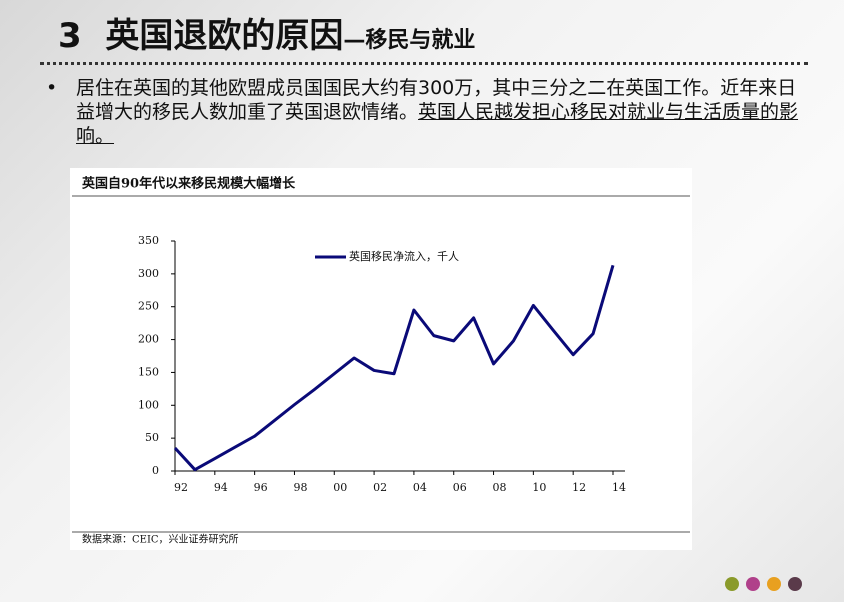 This screenshot has width=844, height=602. What do you see at coordinates (579, 487) in the screenshot?
I see `x-tick-label: 12` at bounding box center [579, 487].